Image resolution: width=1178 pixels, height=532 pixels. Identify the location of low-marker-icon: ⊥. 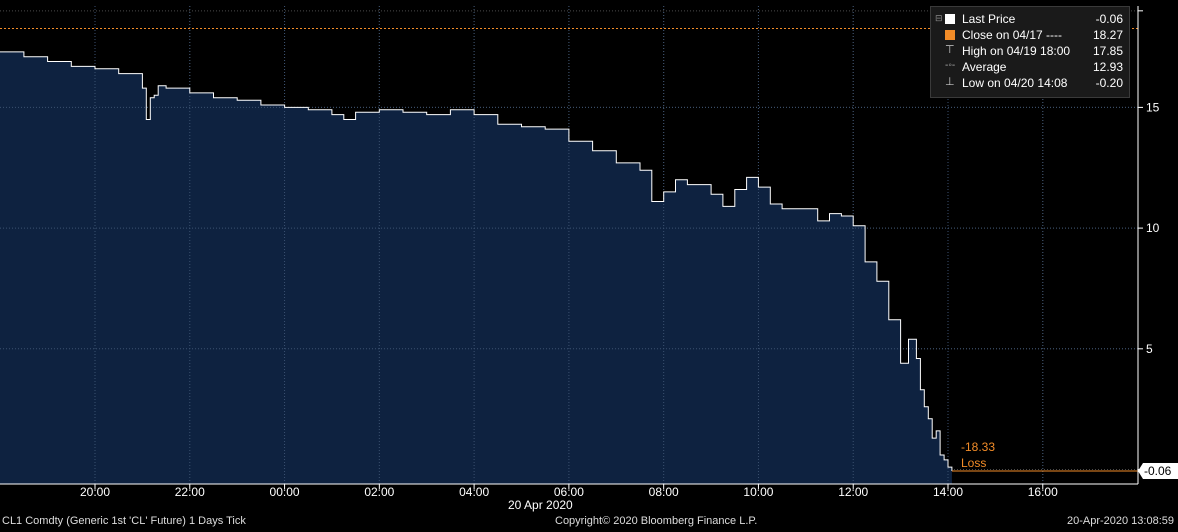
(950, 82).